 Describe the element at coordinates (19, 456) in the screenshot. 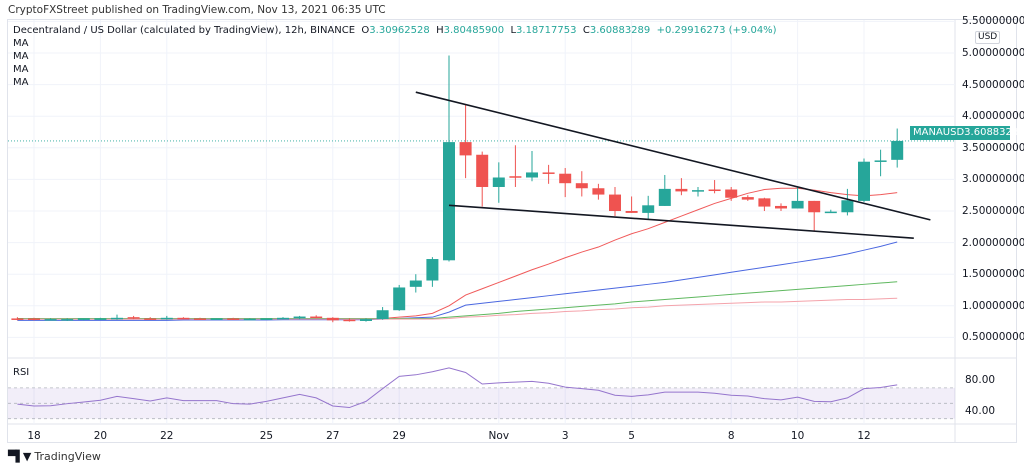

I see `tradingview-logo-icon: ▀▌▼` at that location.